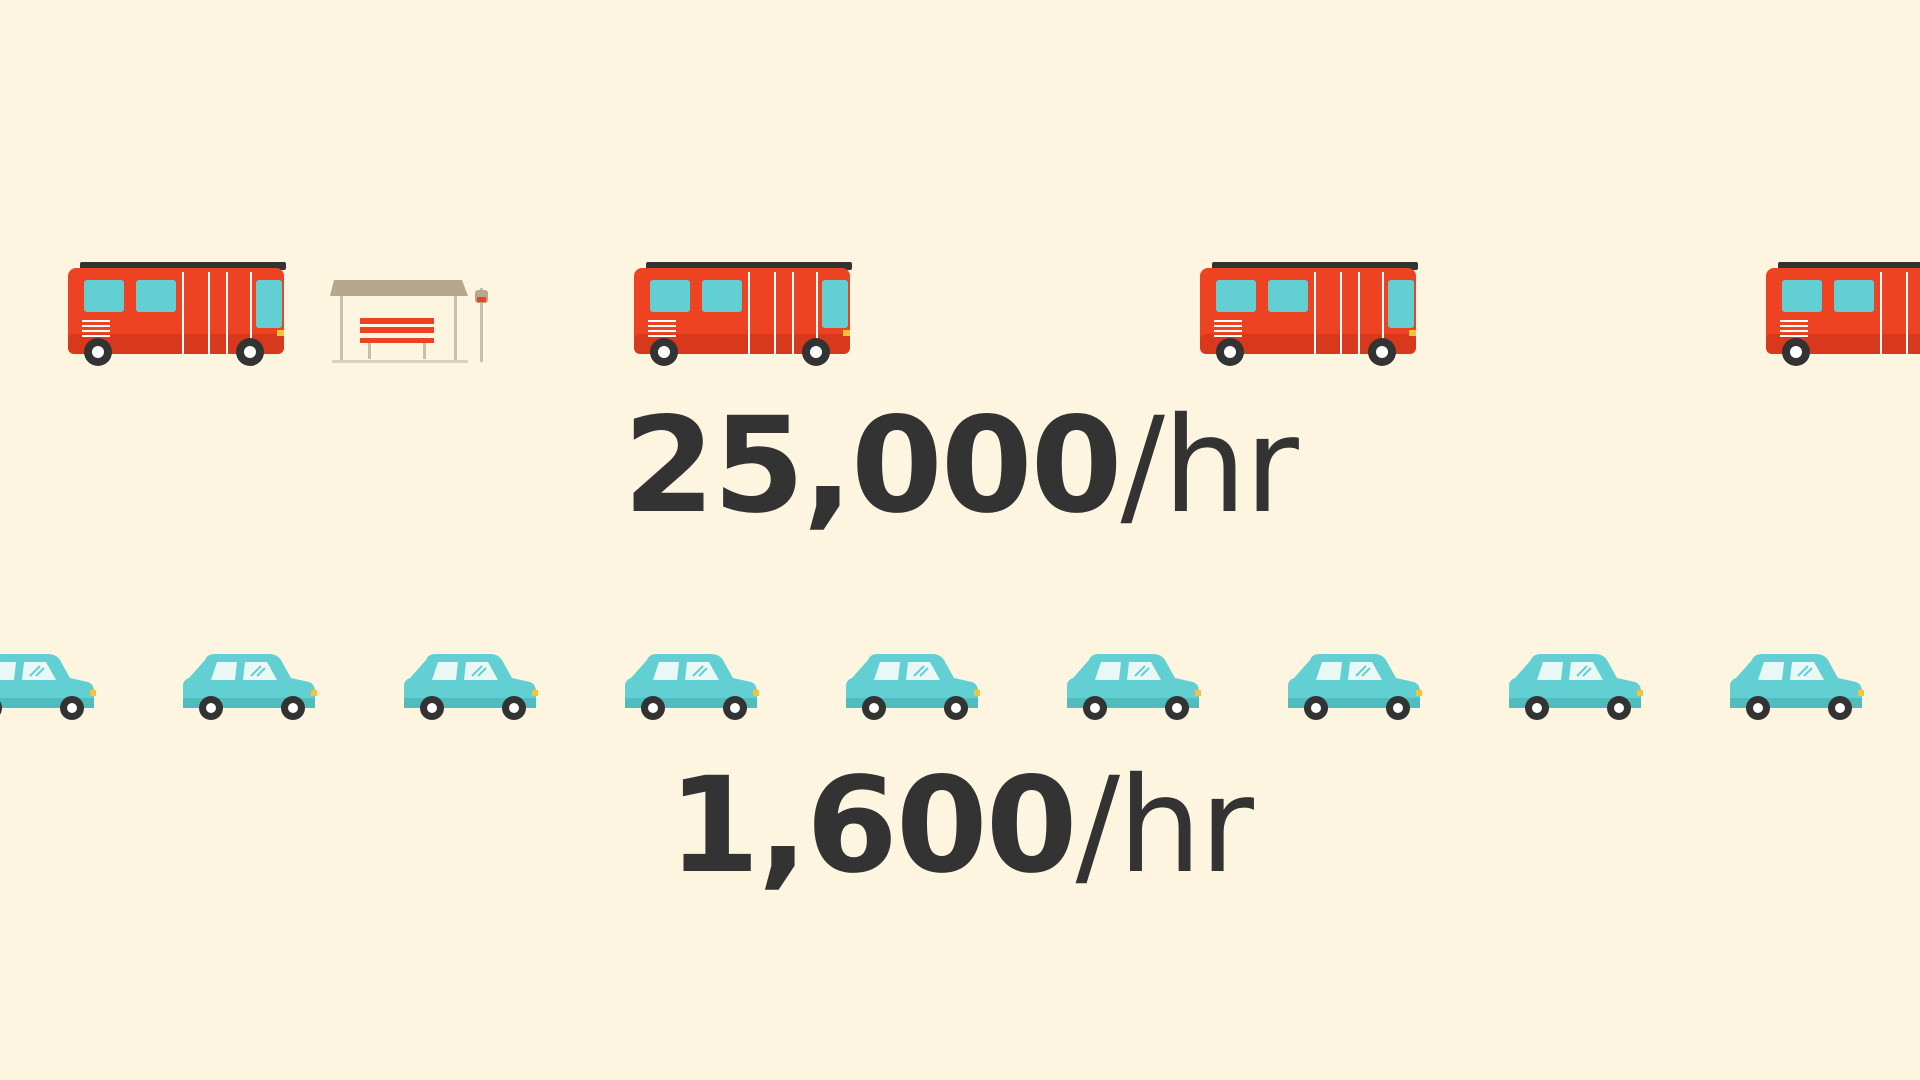  I want to click on car-rate-value: 1,600, so click(873, 826).